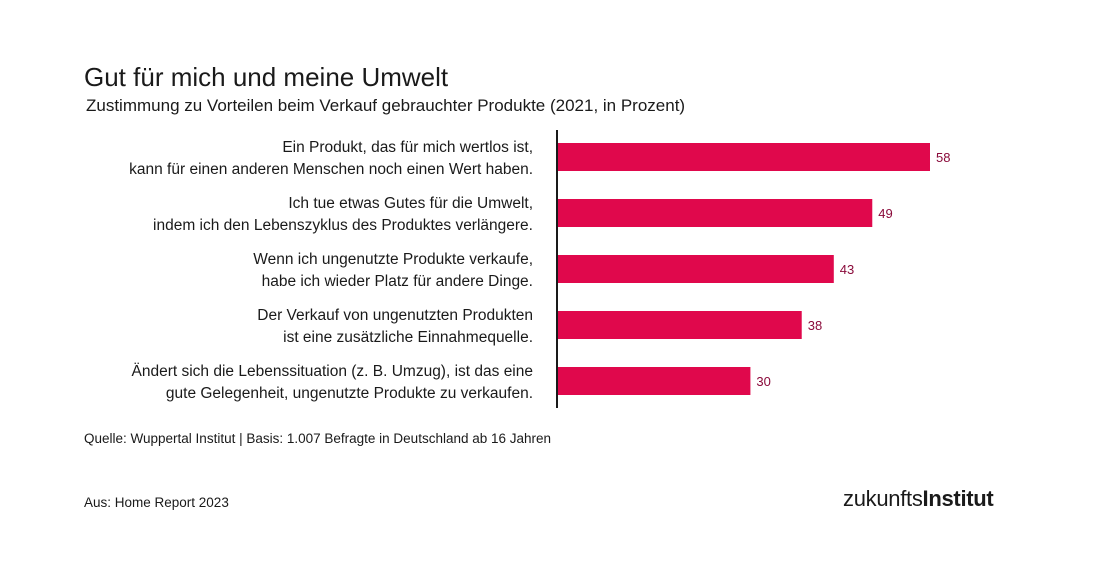 The height and width of the screenshot is (577, 1120). I want to click on value-label-1: 58, so click(943, 157).